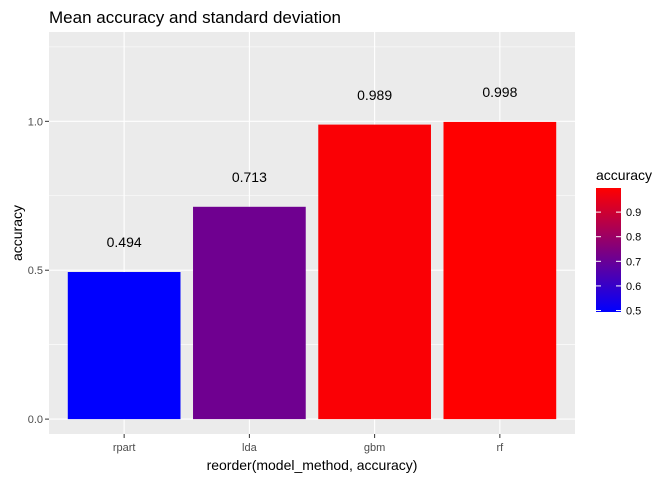 The height and width of the screenshot is (480, 672). Describe the element at coordinates (624, 175) in the screenshot. I see `legend-title: accuracy` at that location.